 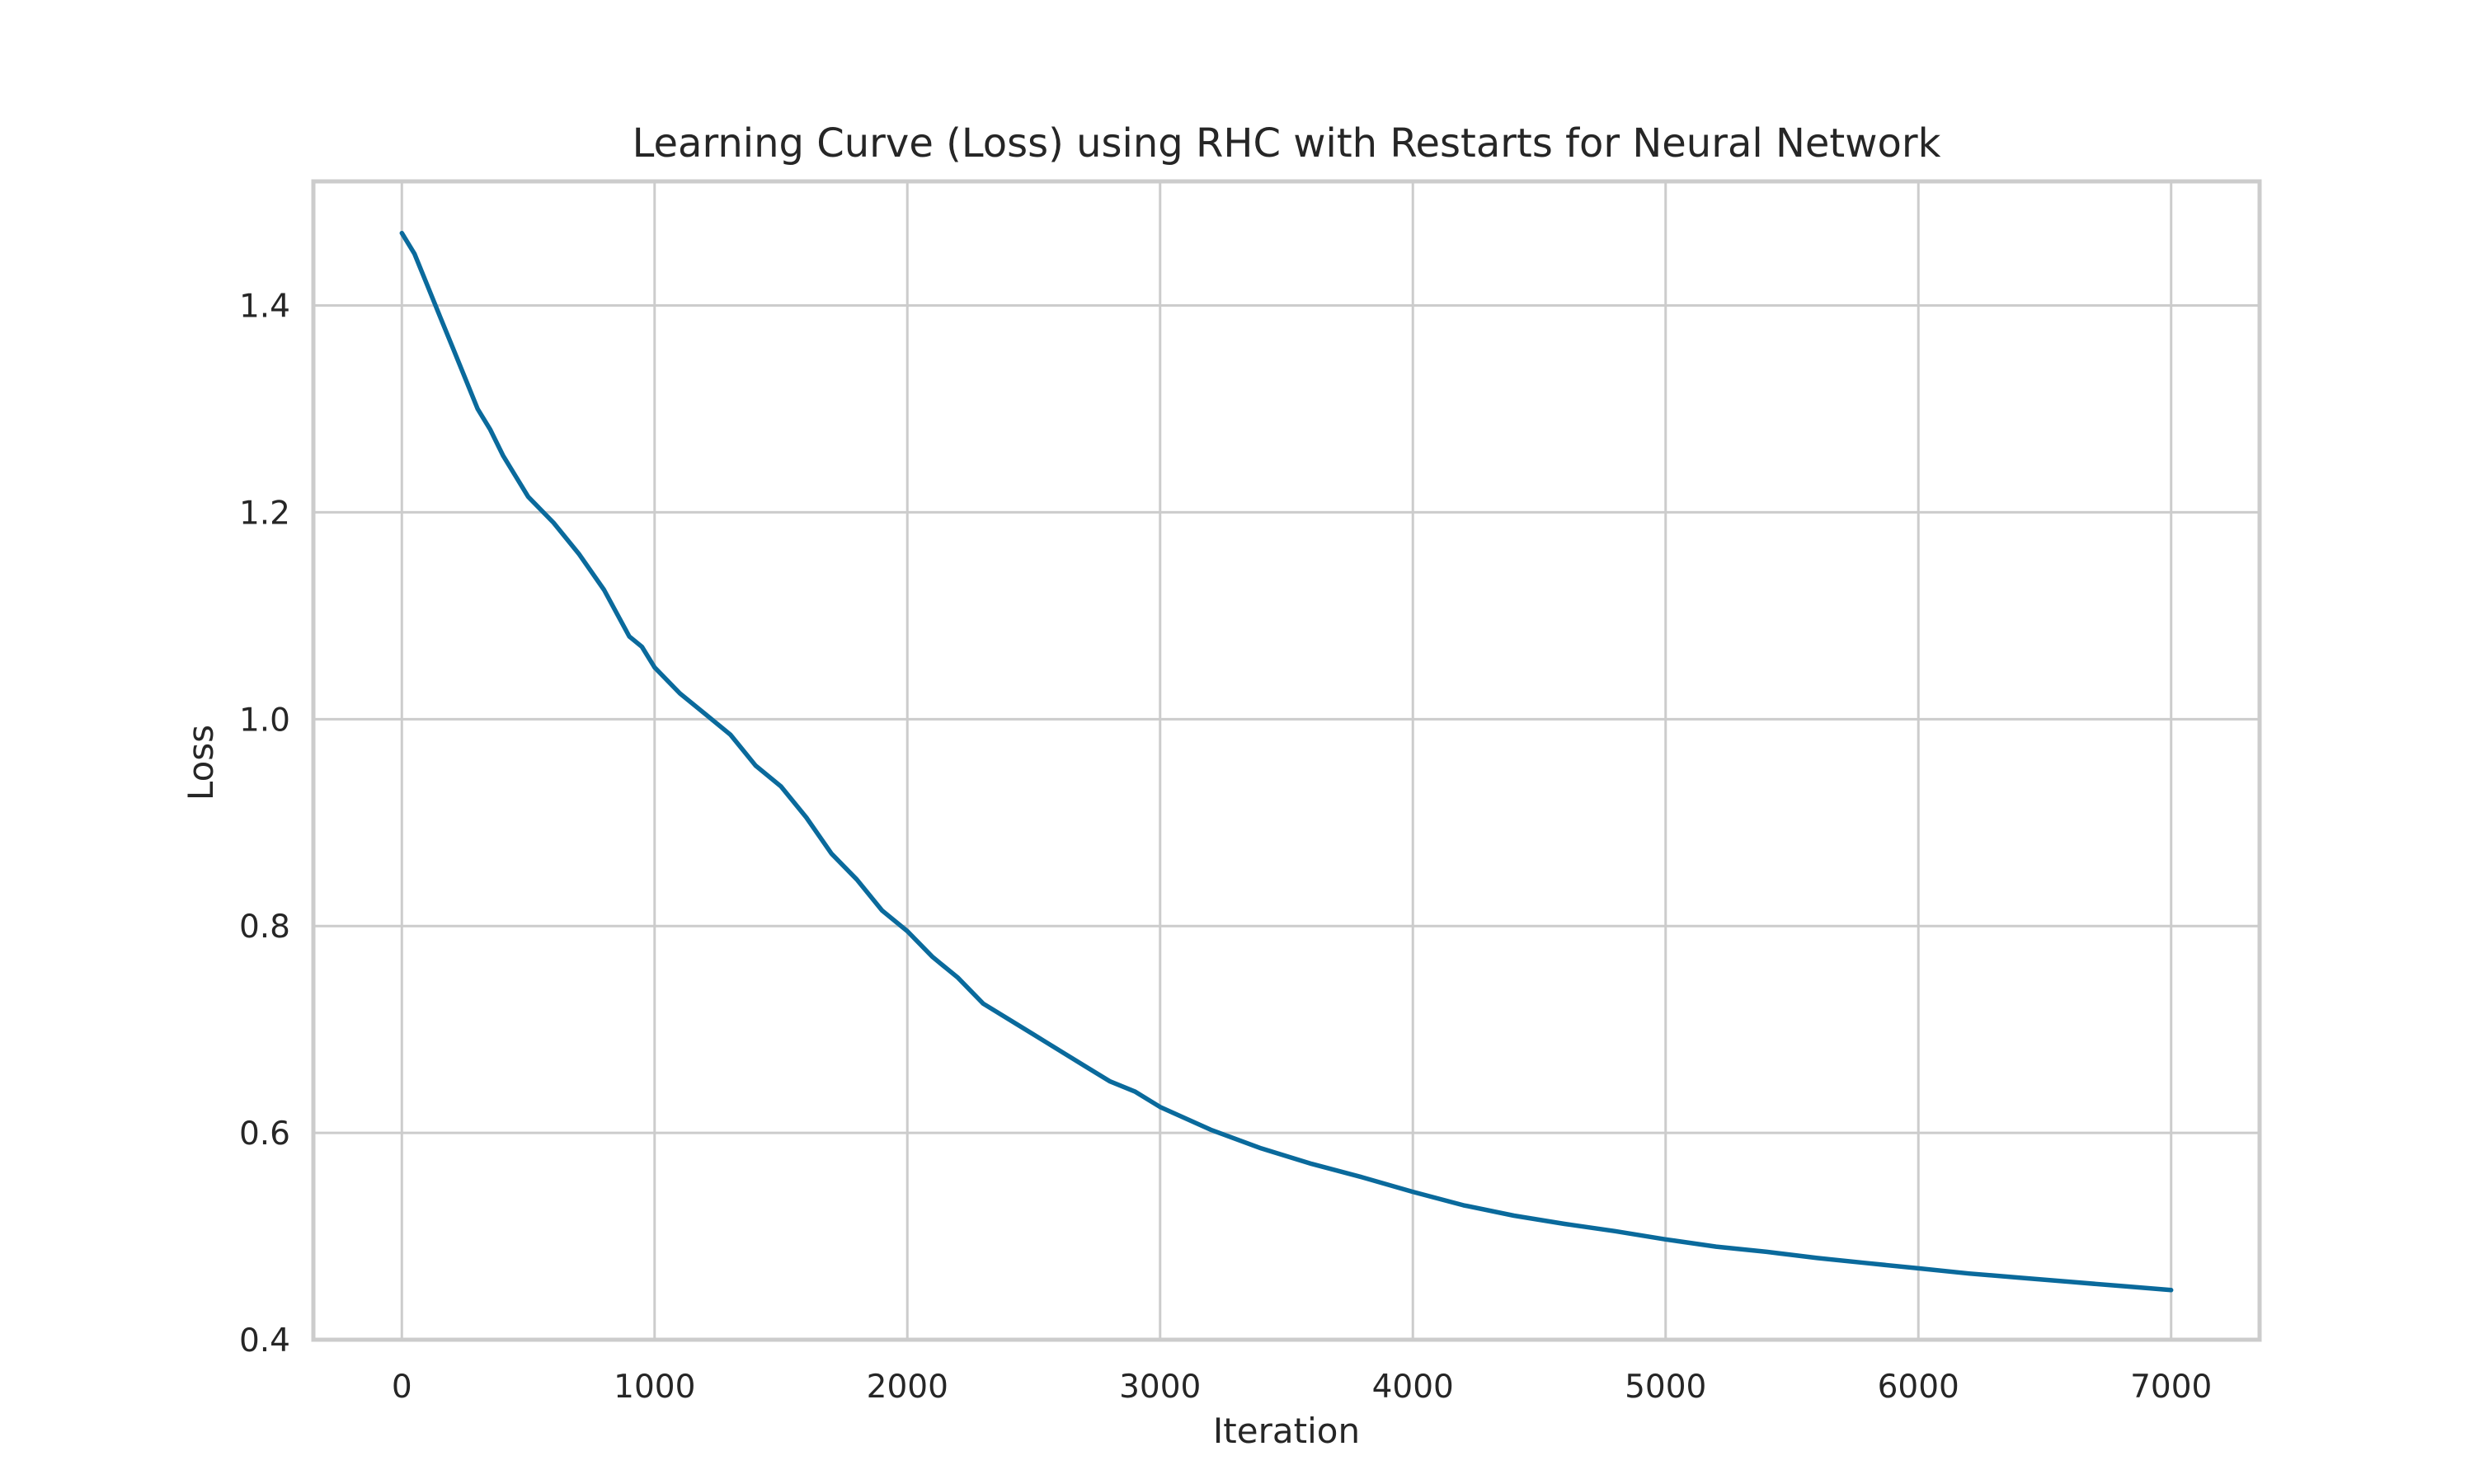 What do you see at coordinates (2171, 1387) in the screenshot?
I see `x-tick-label: 7000` at bounding box center [2171, 1387].